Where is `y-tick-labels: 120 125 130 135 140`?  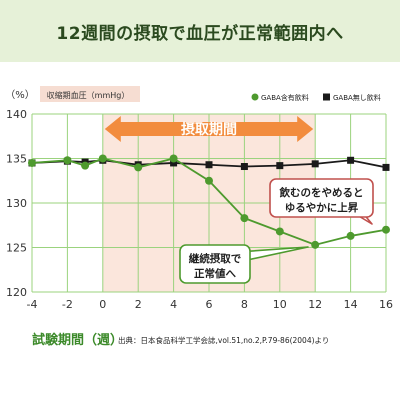
y-tick-labels: 120 125 130 135 140 is located at coordinates (16, 203).